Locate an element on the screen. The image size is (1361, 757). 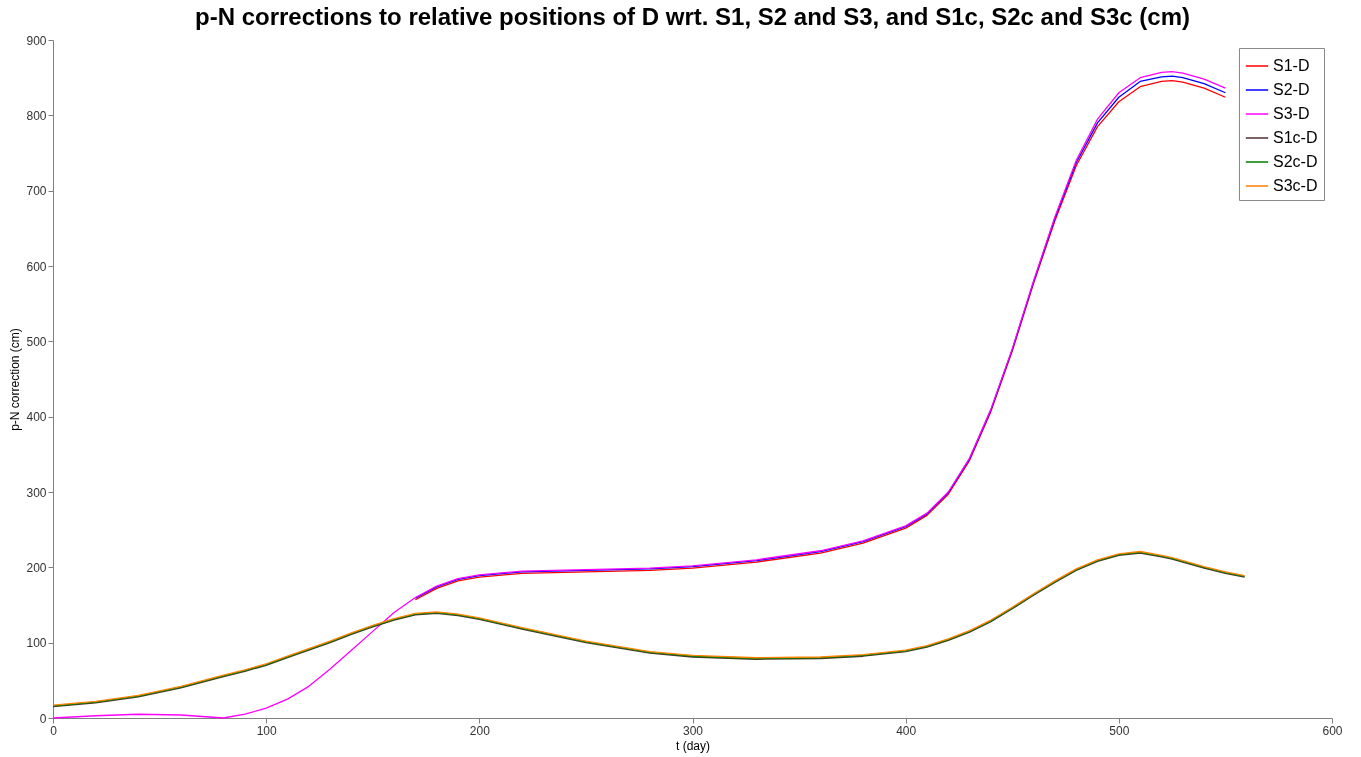
y-tick-label: 200 is located at coordinates (36, 567).